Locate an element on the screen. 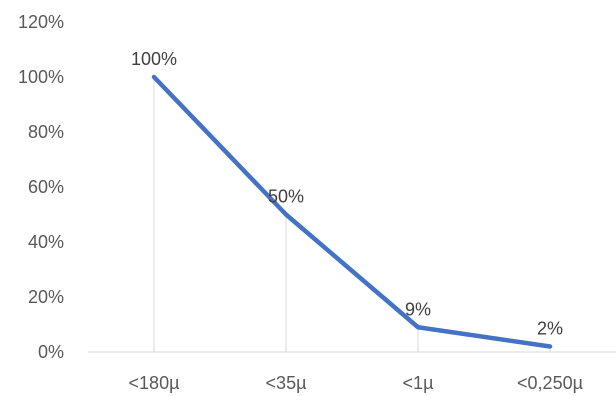 Image resolution: width=616 pixels, height=396 pixels. data-label: 50% is located at coordinates (286, 197).